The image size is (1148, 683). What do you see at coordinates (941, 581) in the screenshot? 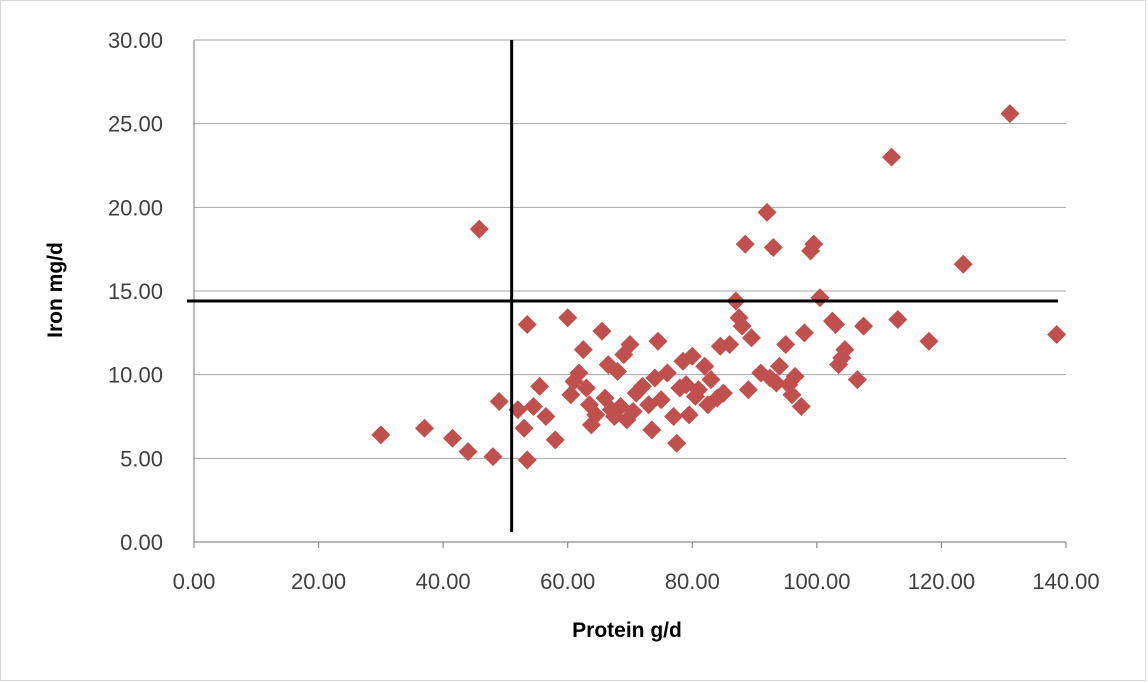
I see `x-tick-label: 120.00` at bounding box center [941, 581].